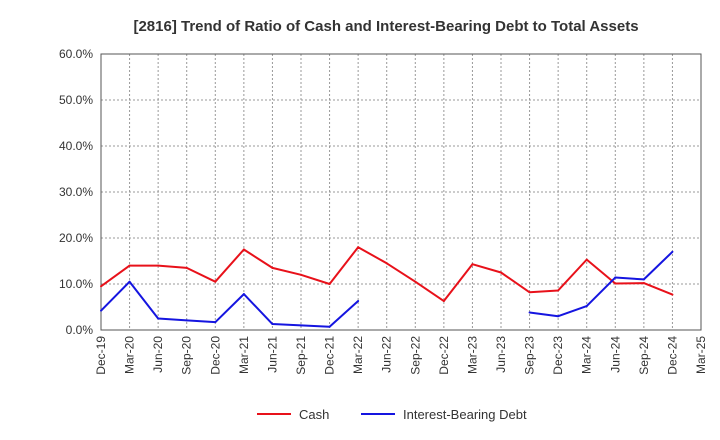 This screenshot has width=720, height=440. What do you see at coordinates (101, 355) in the screenshot?
I see `x-tick-label: Dec-19` at bounding box center [101, 355].